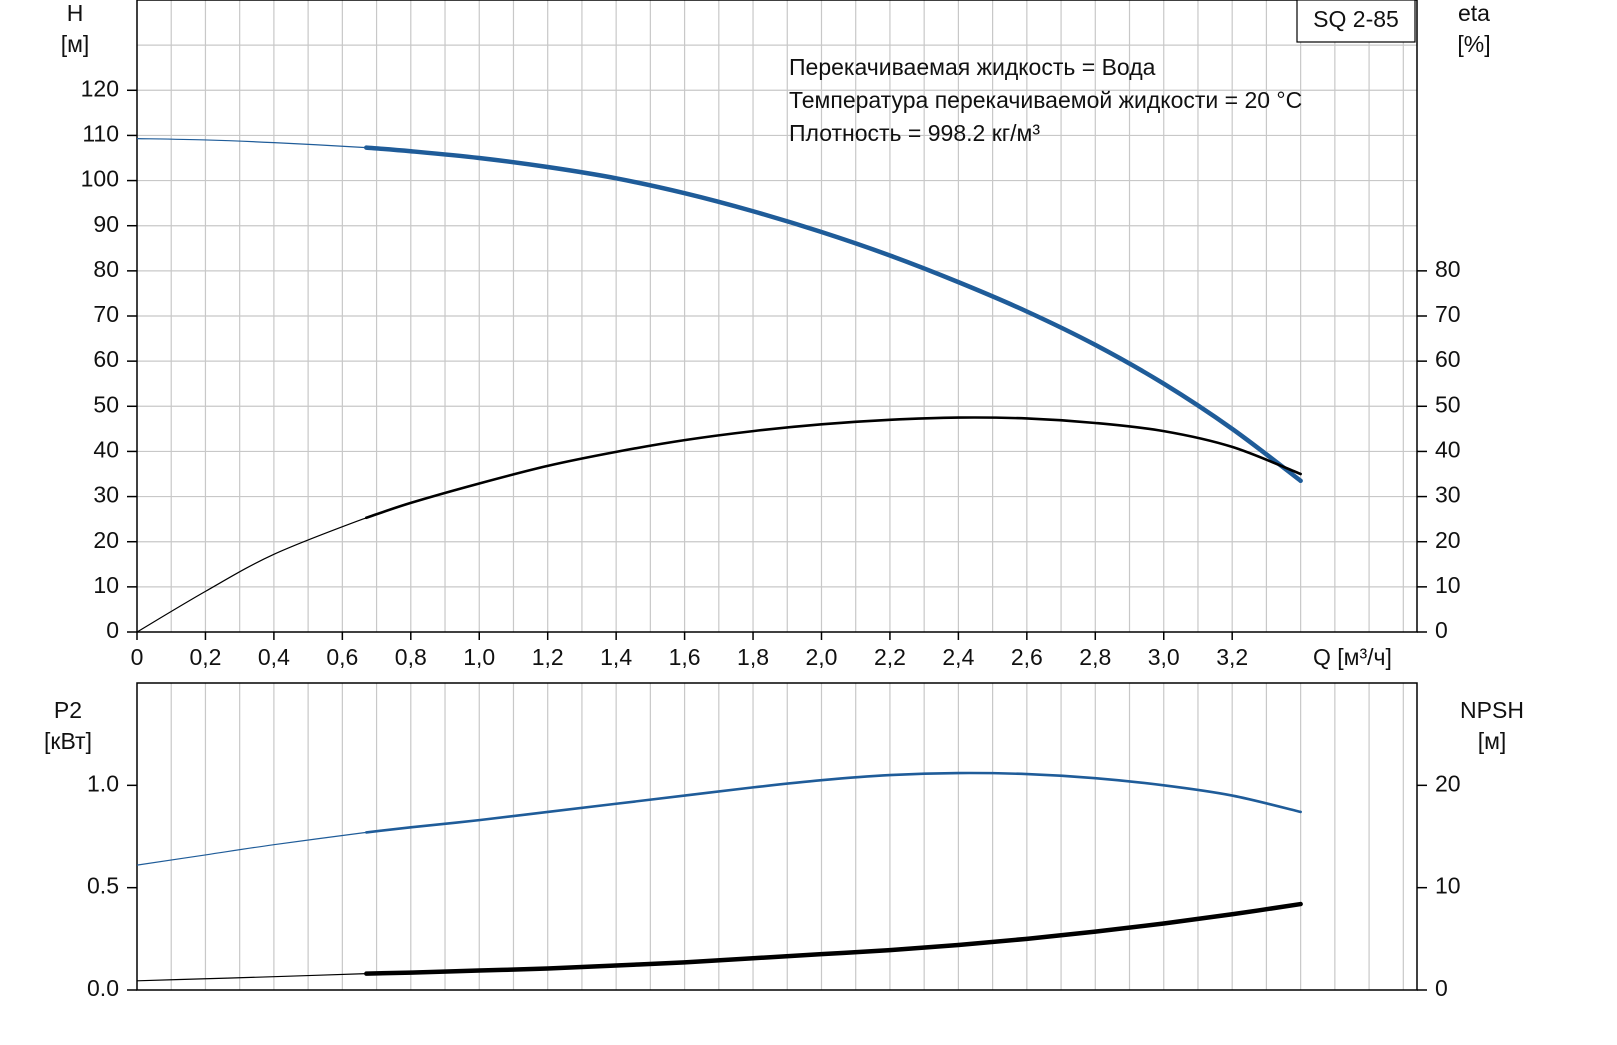 The height and width of the screenshot is (1045, 1617). What do you see at coordinates (1492, 741) in the screenshot?
I see `y2-axis-label: [м]` at bounding box center [1492, 741].